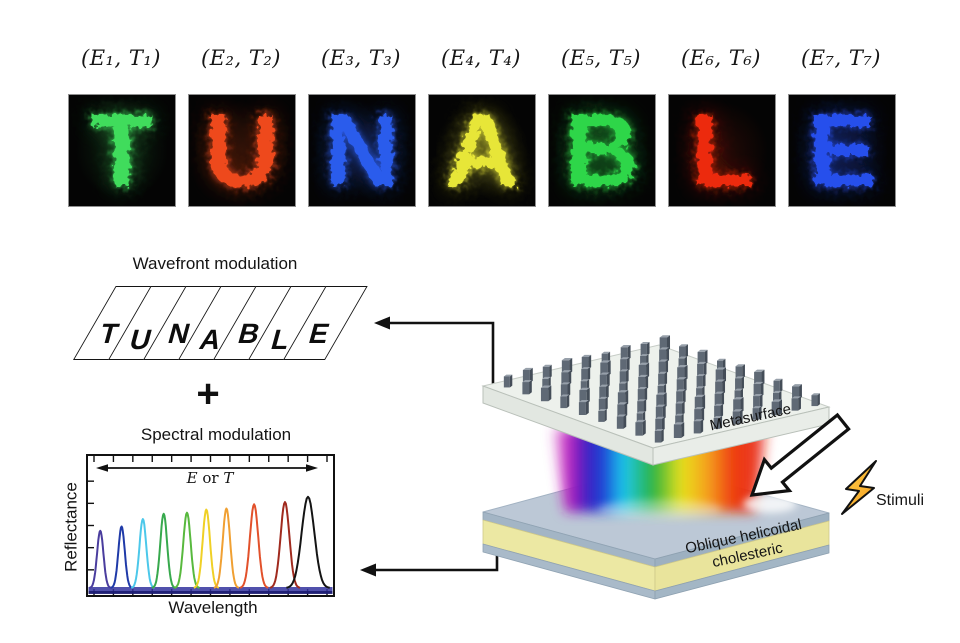 The width and height of the screenshot is (960, 643). I want to click on hologram-tile-n: N, so click(362, 150).